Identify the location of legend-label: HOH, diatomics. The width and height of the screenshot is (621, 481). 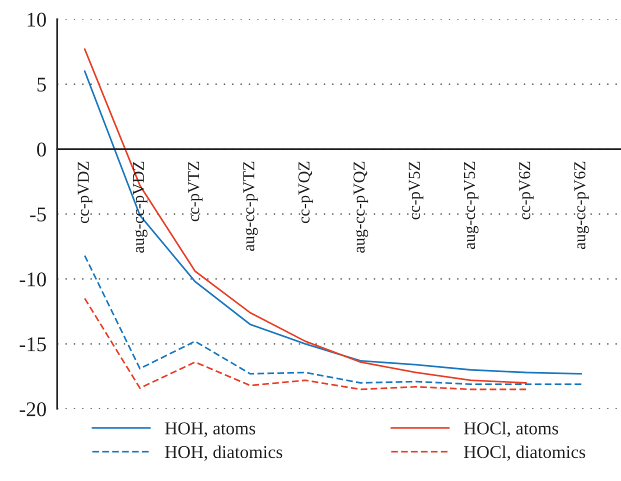
(223, 453).